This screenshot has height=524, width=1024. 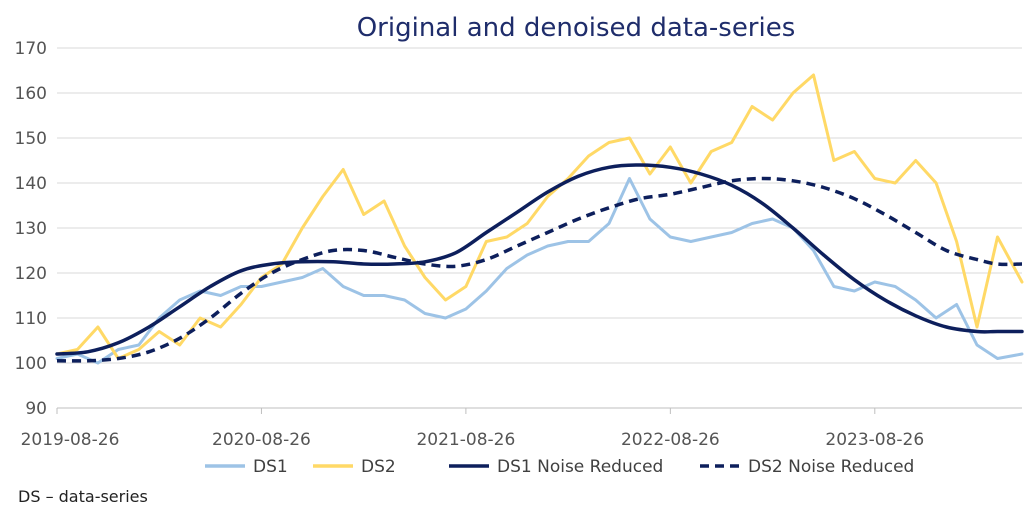 What do you see at coordinates (31, 139) in the screenshot?
I see `y-tick-label: 150` at bounding box center [31, 139].